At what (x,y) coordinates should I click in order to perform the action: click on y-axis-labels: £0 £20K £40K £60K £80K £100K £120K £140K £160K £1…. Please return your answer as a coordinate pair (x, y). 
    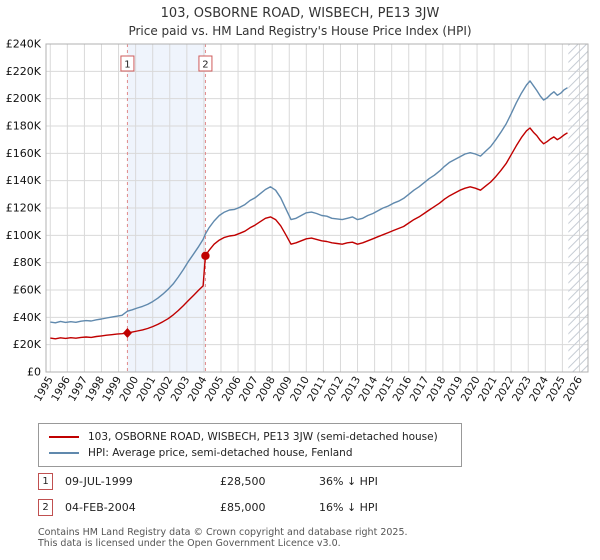
    Looking at the image, I should click on (24, 208).